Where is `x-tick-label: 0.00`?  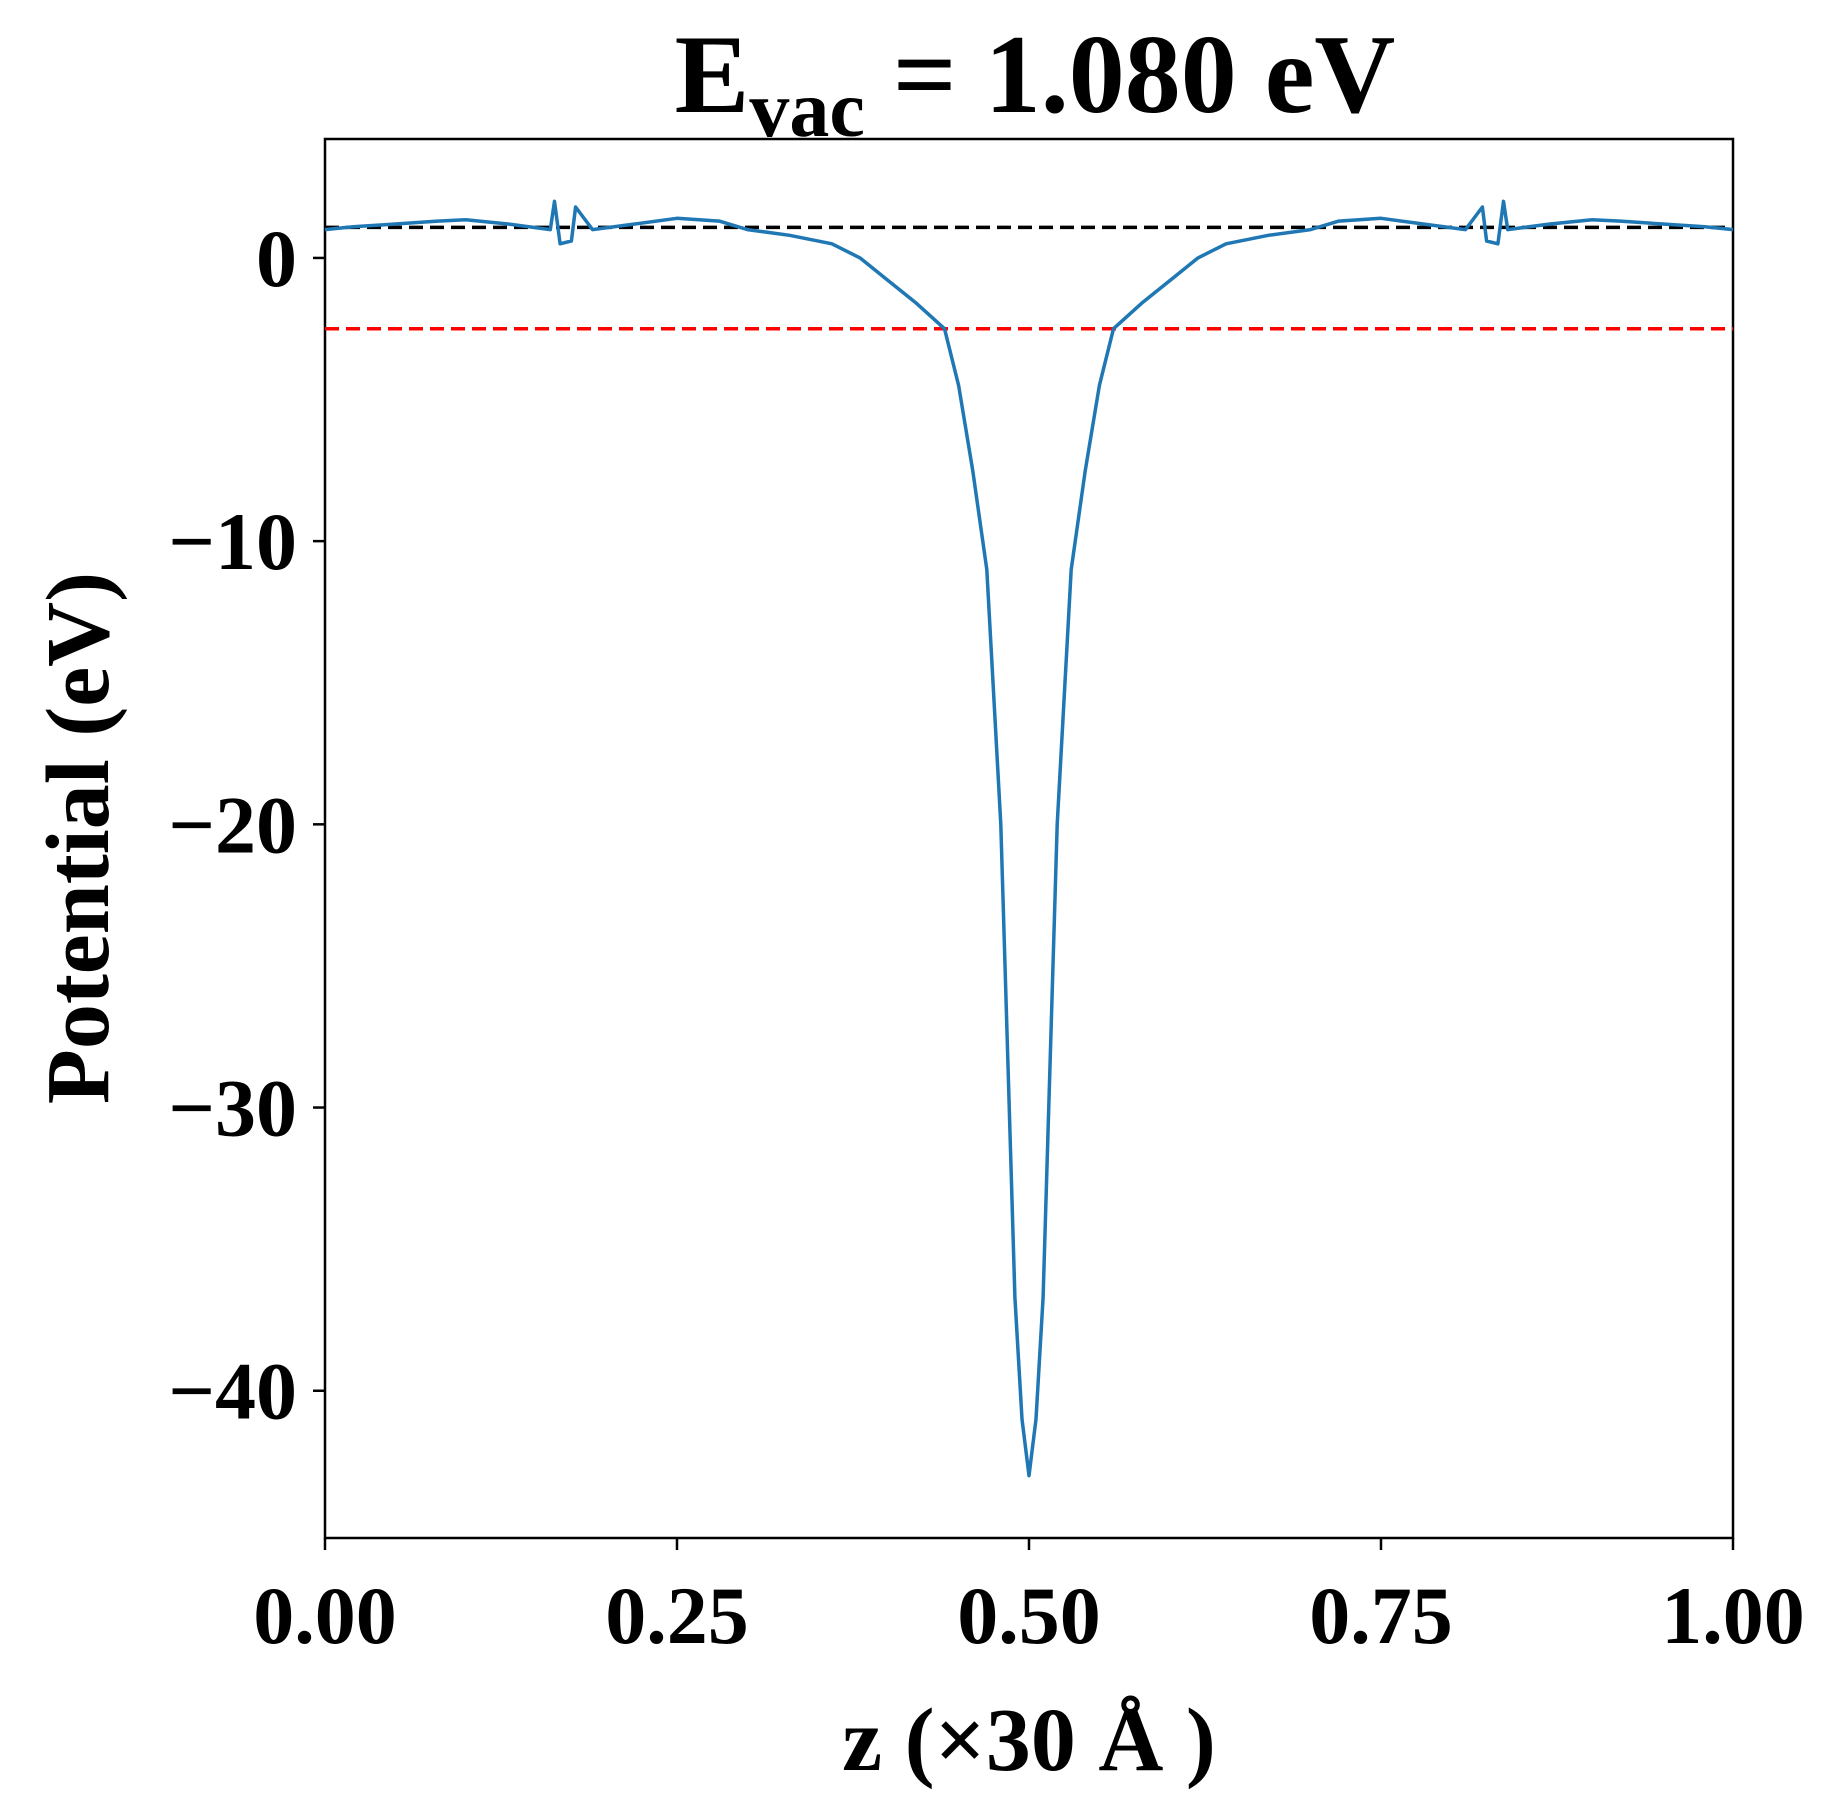 x-tick-label: 0.00 is located at coordinates (325, 1615).